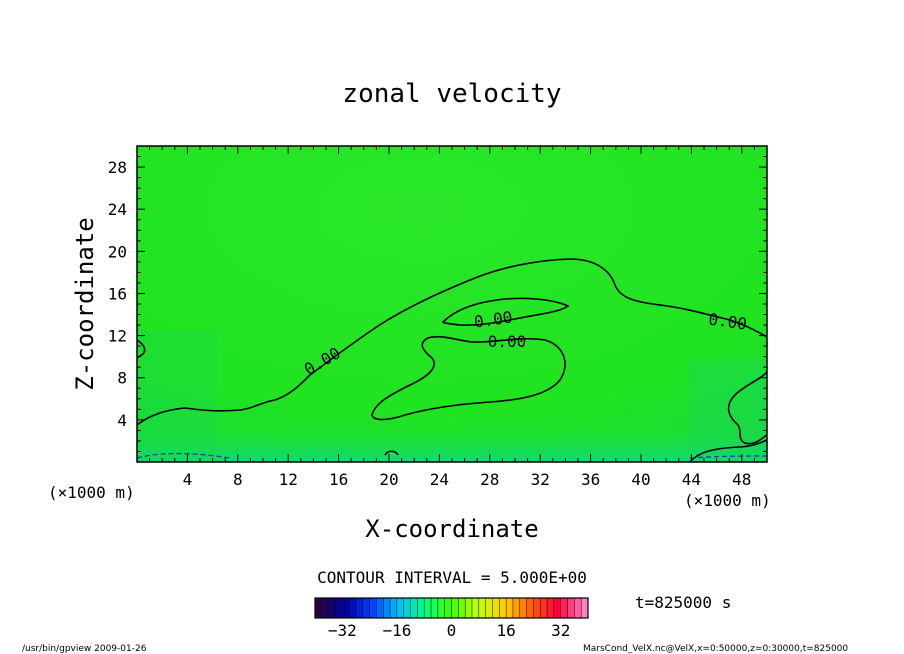 The width and height of the screenshot is (904, 654). I want to click on x-unit-left: (×1000 m), so click(91, 492).